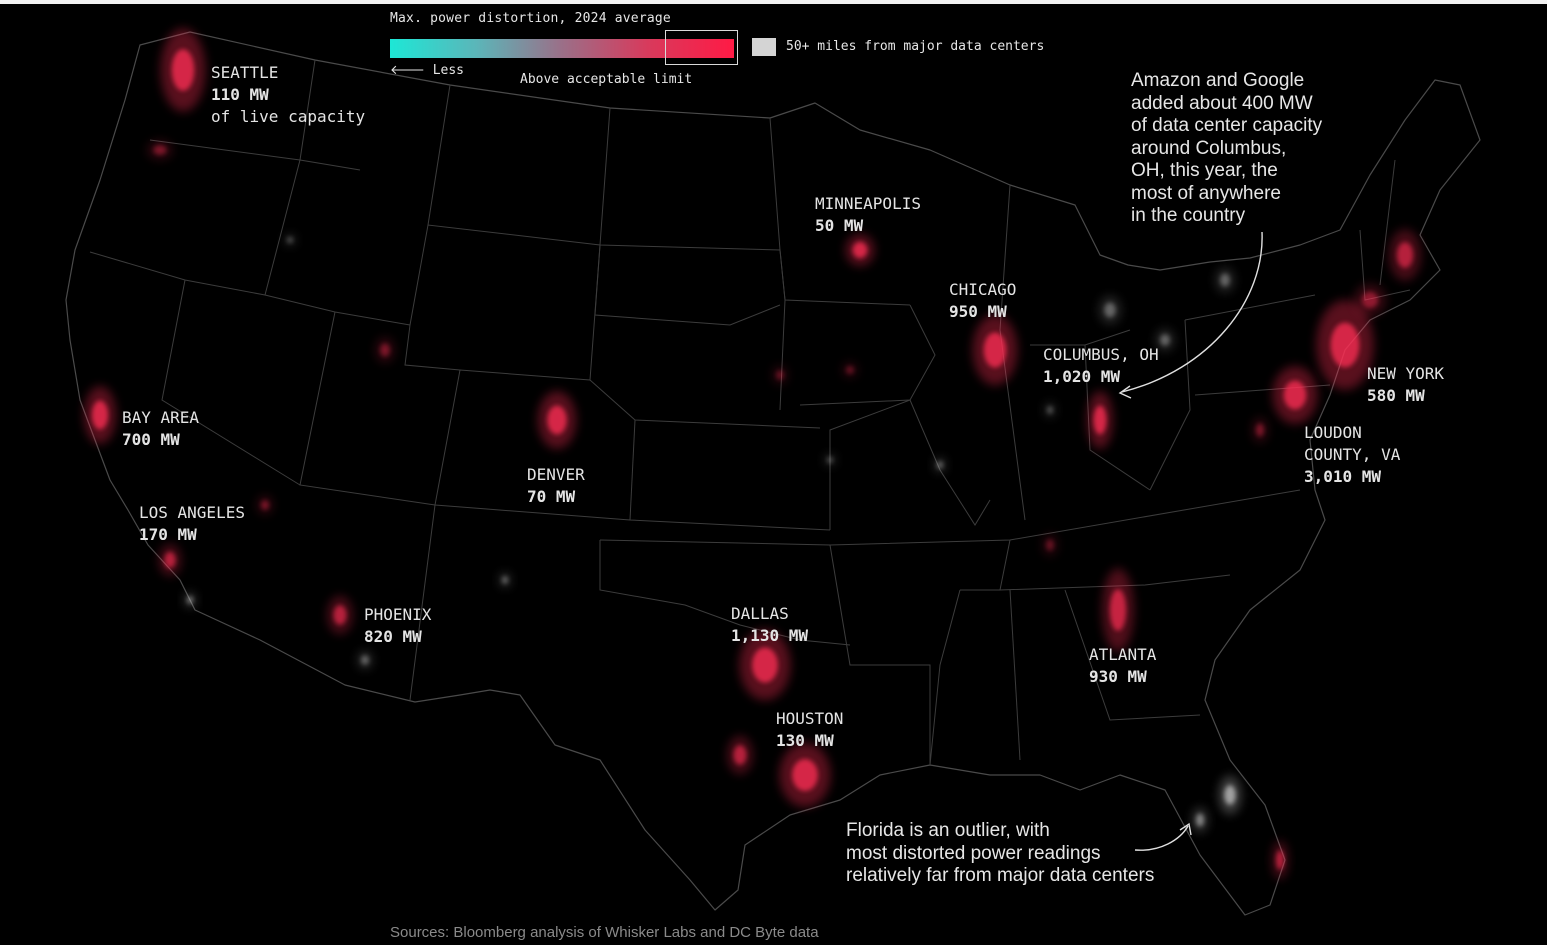 This screenshot has width=1547, height=945. I want to click on city-name: PHOENIX, so click(398, 614).